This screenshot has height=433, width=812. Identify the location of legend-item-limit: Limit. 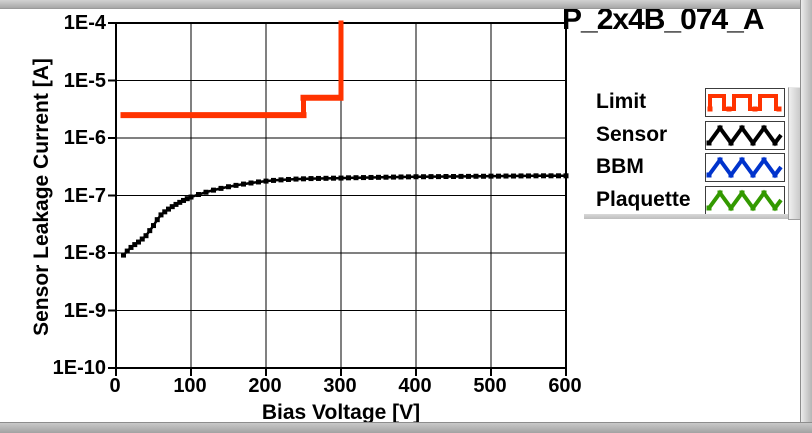
(691, 102).